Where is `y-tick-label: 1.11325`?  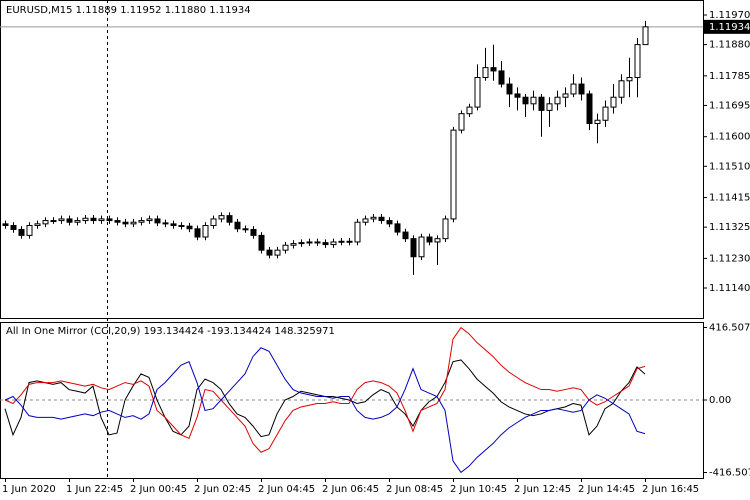
y-tick-label: 1.11325 is located at coordinates (729, 227).